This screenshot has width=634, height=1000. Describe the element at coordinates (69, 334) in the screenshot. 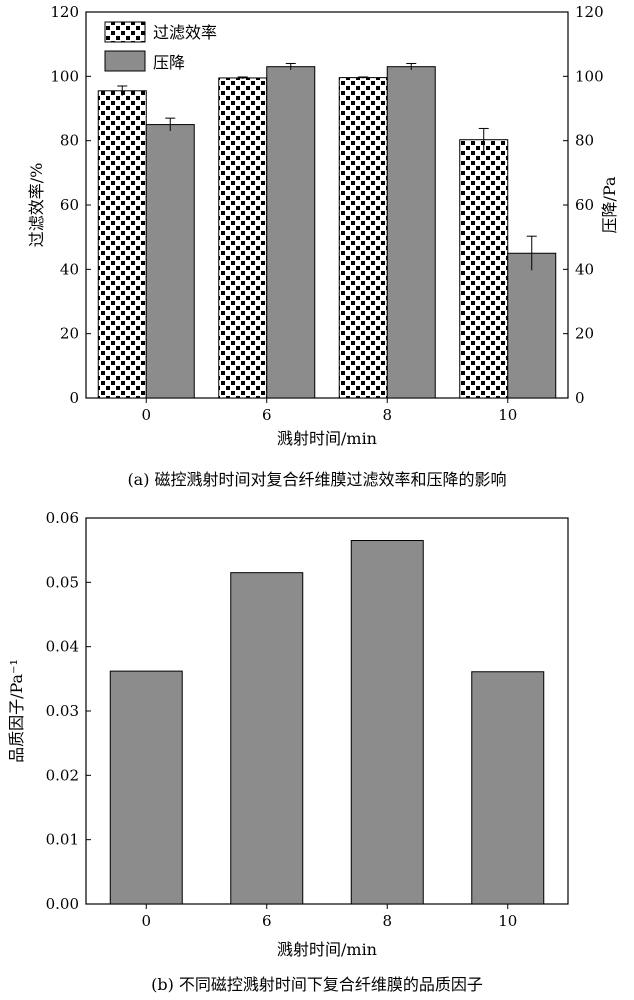

I see `y-tick-label: 20` at that location.